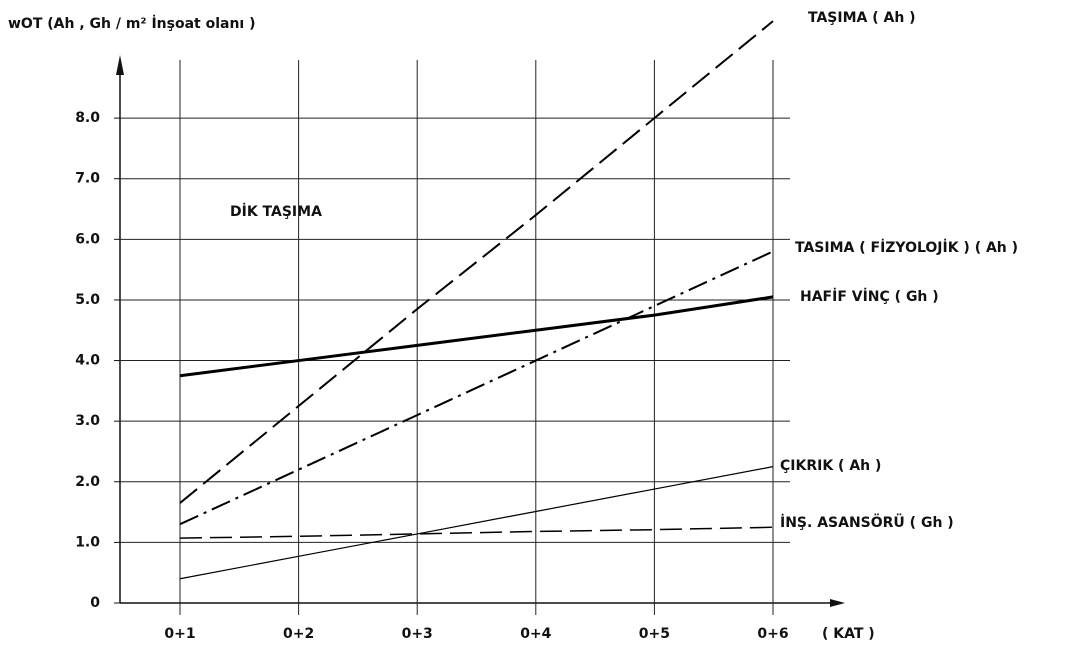 The image size is (1074, 648). I want to click on y-tick-label: 3.0, so click(87, 421).